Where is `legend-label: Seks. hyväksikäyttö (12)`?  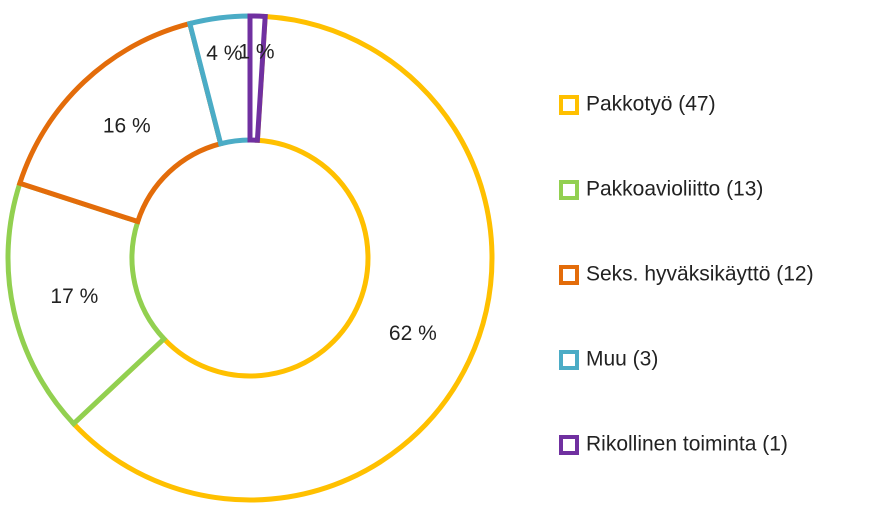 legend-label: Seks. hyväksikäyttö (12) is located at coordinates (700, 274).